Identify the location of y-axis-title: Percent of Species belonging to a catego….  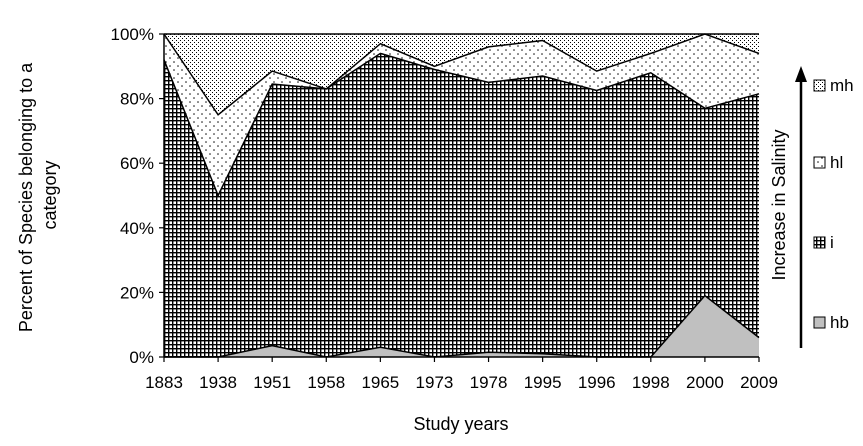
(38, 195).